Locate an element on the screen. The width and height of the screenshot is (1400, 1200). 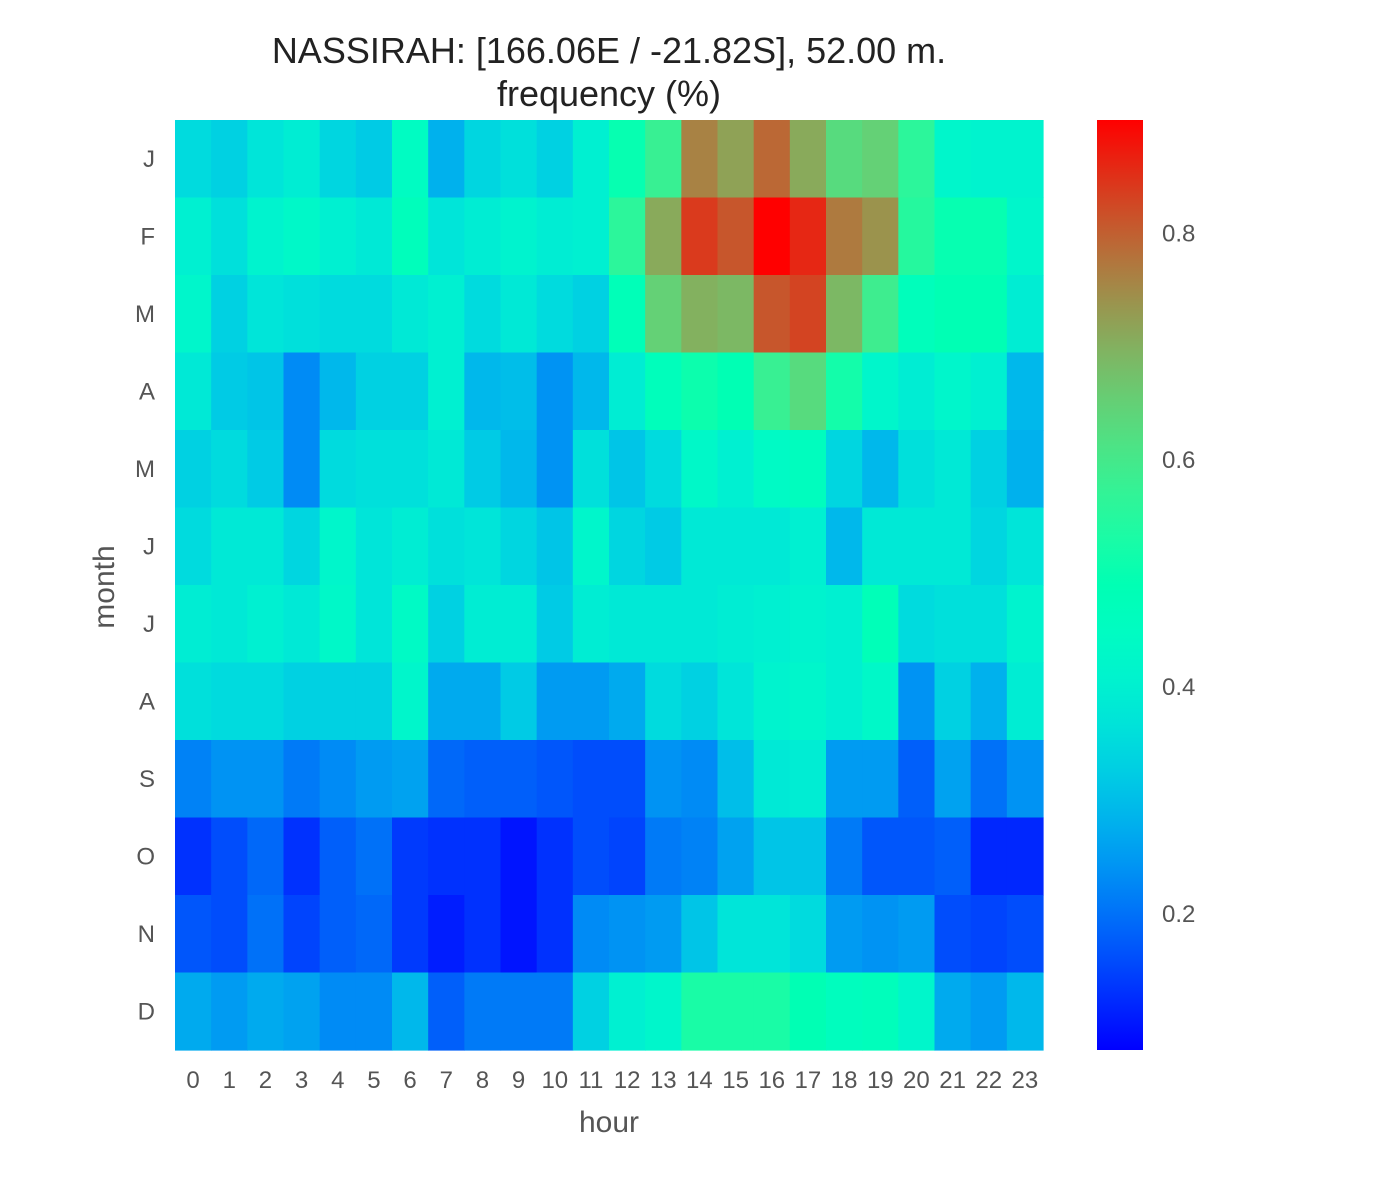
chart-subtitle: frequency (%) is located at coordinates (609, 93).